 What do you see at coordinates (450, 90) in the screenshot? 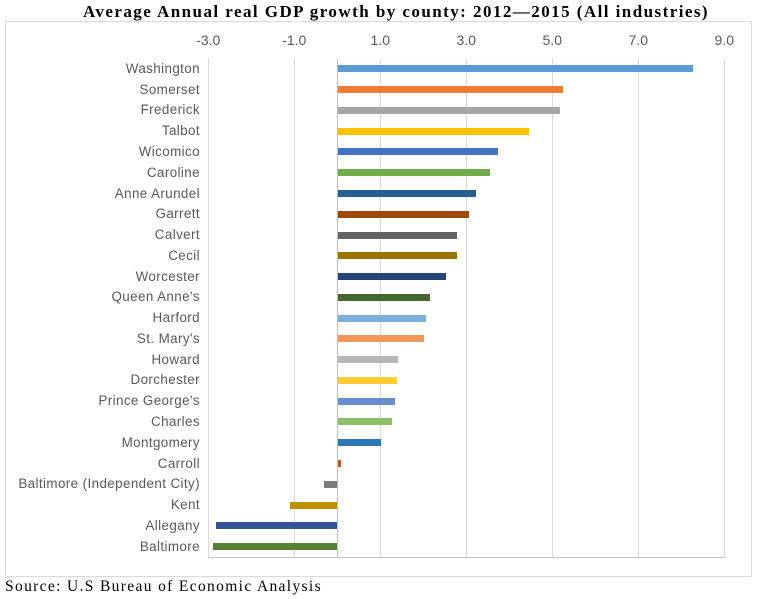
I see `bar-somerset` at bounding box center [450, 90].